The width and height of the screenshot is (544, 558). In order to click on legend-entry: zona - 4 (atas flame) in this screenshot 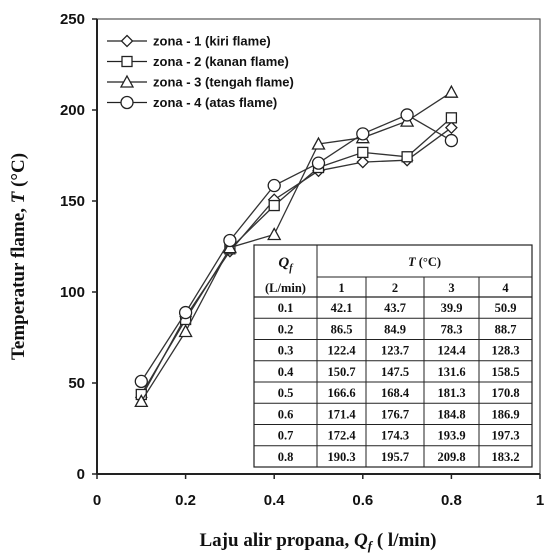, I will do `click(192, 102)`.